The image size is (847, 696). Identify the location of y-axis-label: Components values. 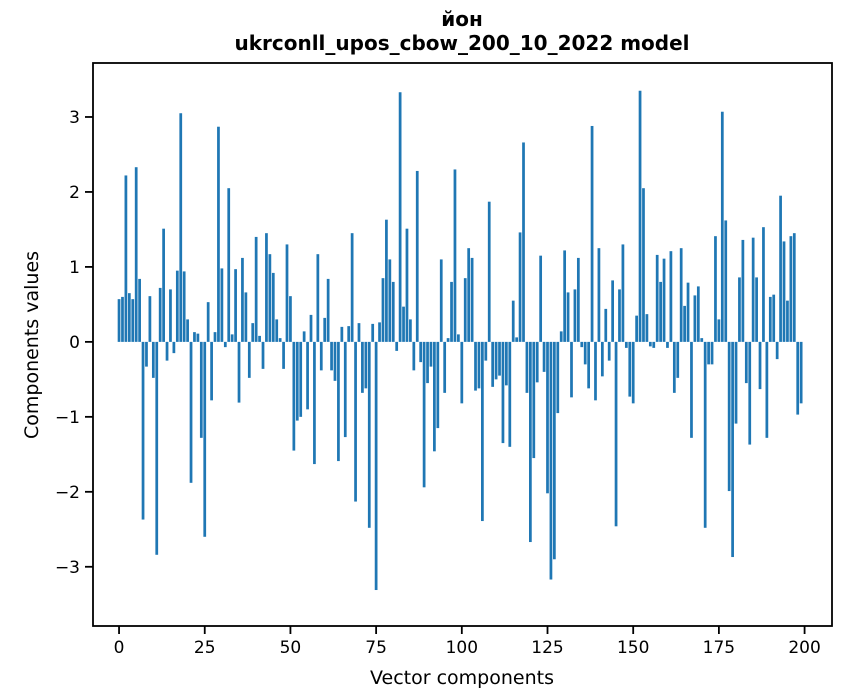
(32, 345).